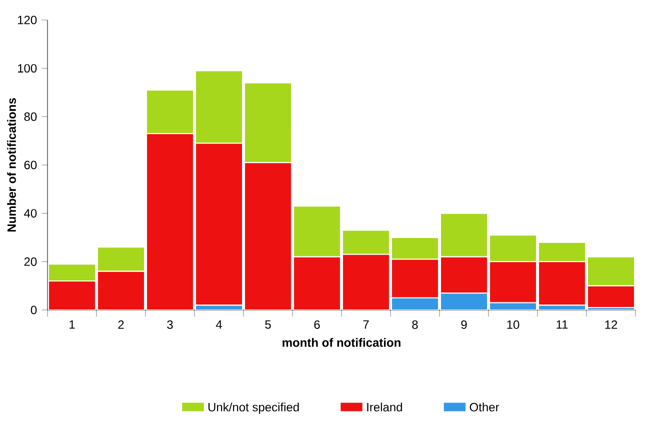  I want to click on x-tick-label: 11, so click(562, 324).